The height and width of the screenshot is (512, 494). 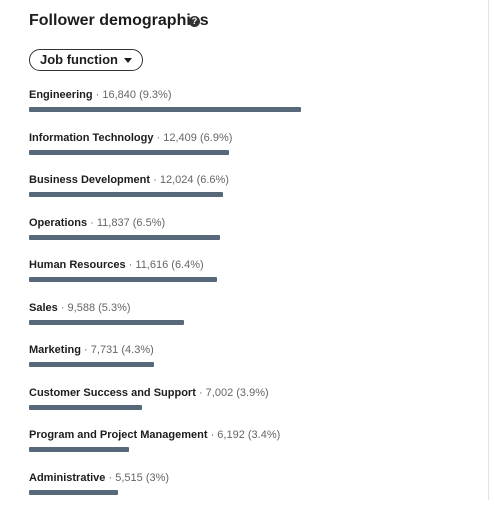 What do you see at coordinates (157, 477) in the screenshot?
I see `follower-share: (3%)` at bounding box center [157, 477].